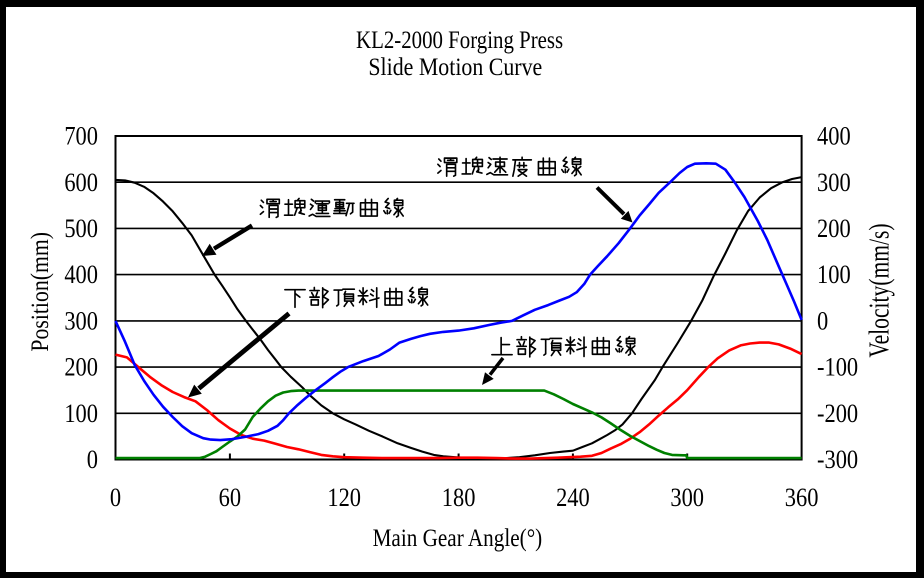  Describe the element at coordinates (344, 497) in the screenshot. I see `svg-text: 120` at that location.